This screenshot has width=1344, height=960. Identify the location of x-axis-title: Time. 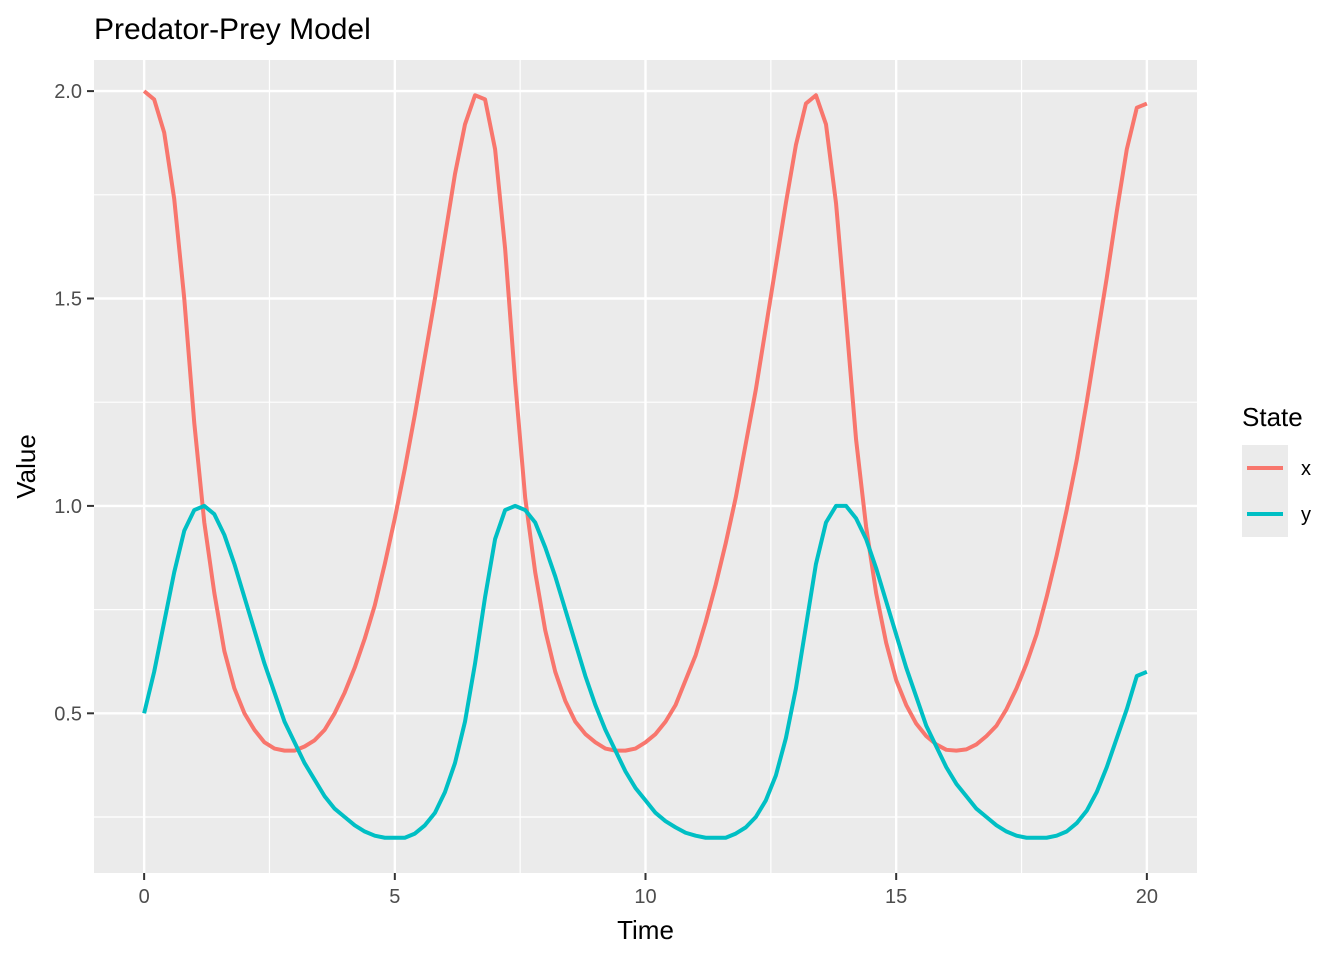
(645, 930).